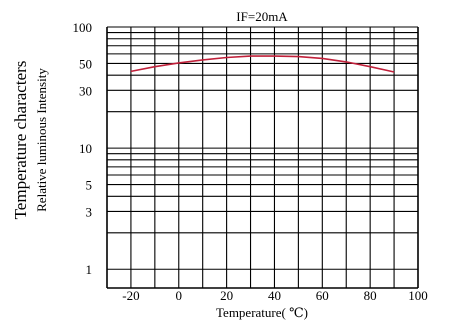  What do you see at coordinates (226, 295) in the screenshot?
I see `x-tick-label: 20` at bounding box center [226, 295].